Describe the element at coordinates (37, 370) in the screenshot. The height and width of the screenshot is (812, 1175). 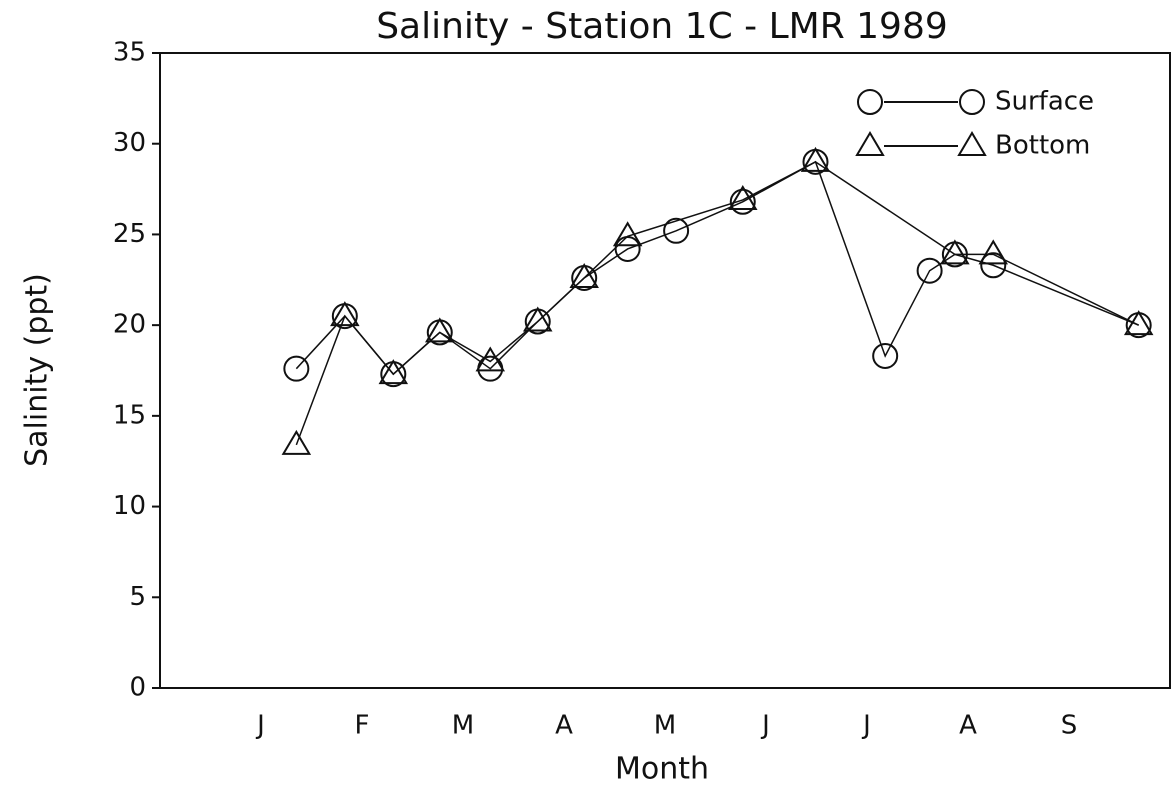
I see `y-axis-label: Salinity (ppt)` at that location.